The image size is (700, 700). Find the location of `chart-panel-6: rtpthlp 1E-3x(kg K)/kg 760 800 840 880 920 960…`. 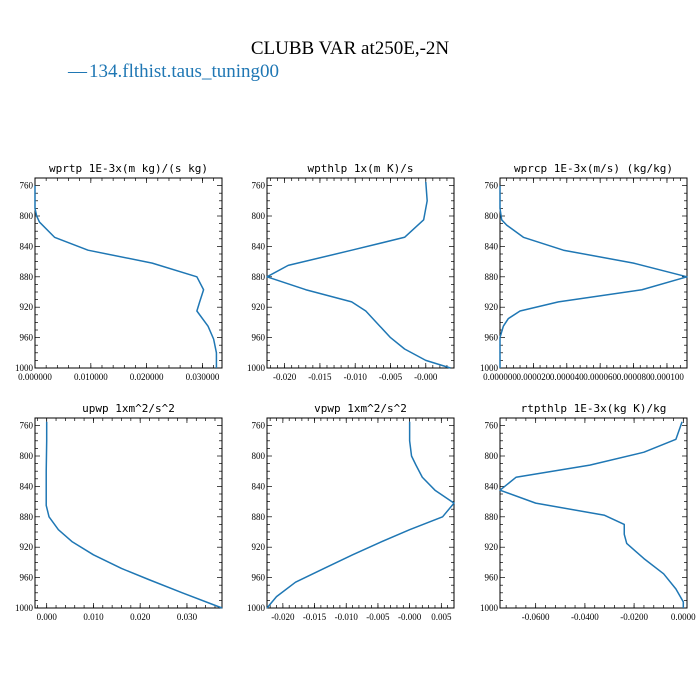

chart-panel-6: rtpthlp 1E-3x(kg K)/kg 760 800 840 880 920 960… is located at coordinates (588, 512).